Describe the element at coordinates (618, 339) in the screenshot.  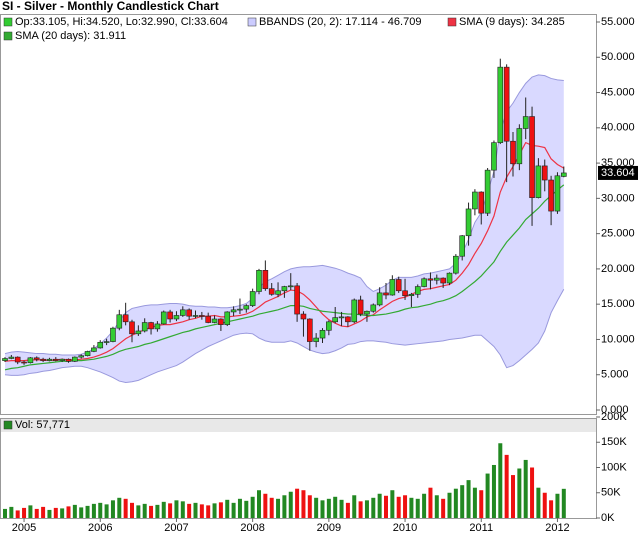
I see `y-tick-label: 10.000` at that location.